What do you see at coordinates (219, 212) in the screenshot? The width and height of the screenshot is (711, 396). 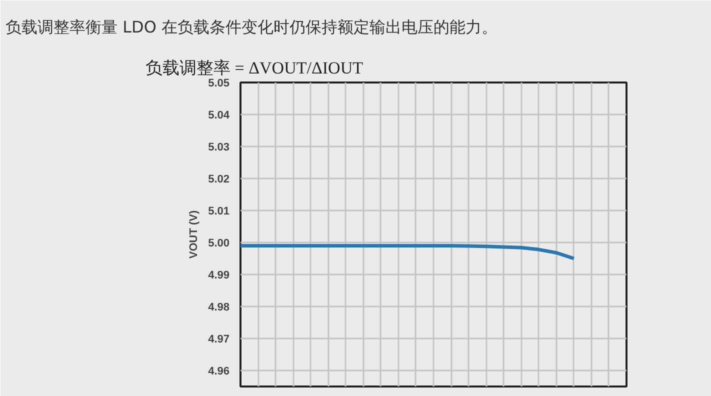 I see `y-tick-label: 5.01` at bounding box center [219, 212].